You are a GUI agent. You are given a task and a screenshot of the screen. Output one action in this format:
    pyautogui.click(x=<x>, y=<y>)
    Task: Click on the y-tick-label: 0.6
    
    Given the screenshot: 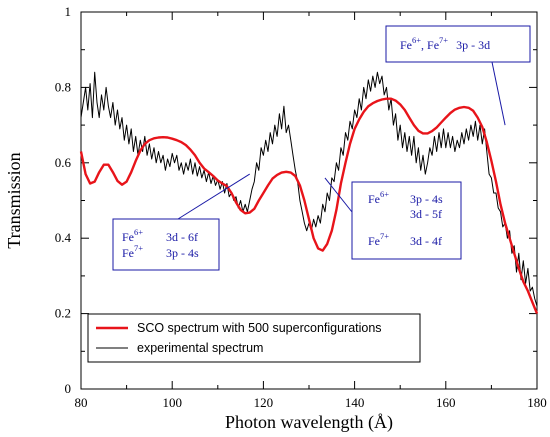 What is the action you would take?
    pyautogui.click(x=63, y=162)
    